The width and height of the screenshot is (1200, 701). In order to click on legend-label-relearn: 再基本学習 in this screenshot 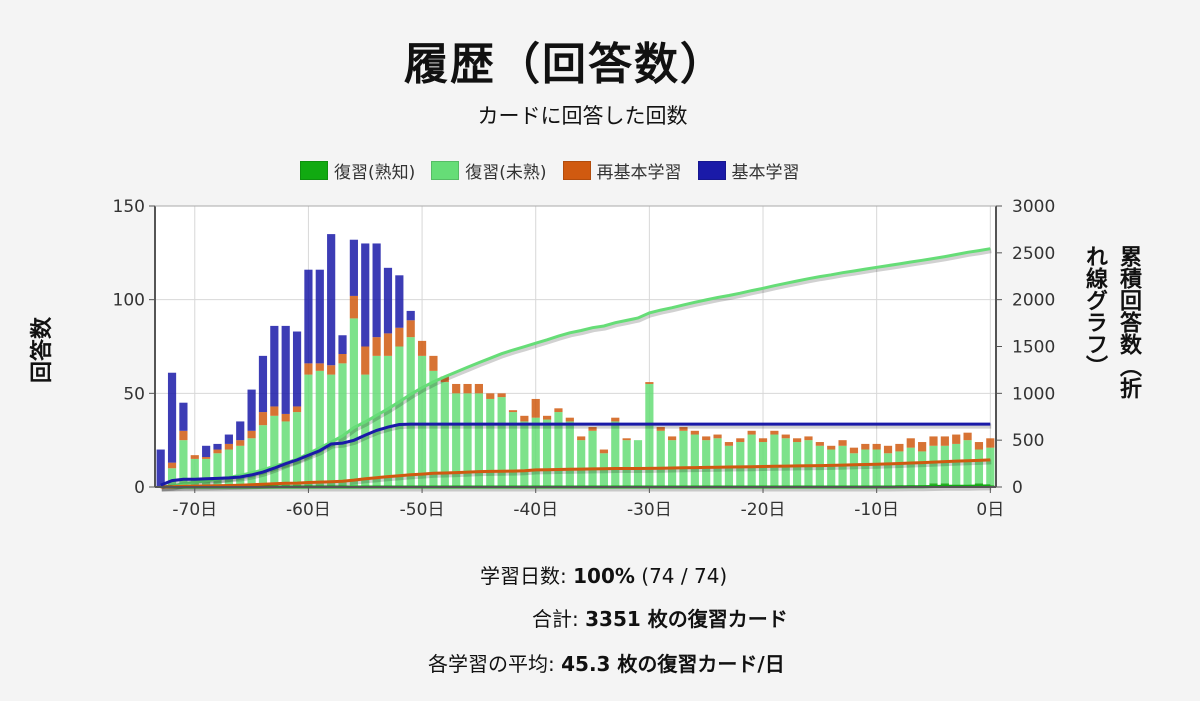, I will do `click(639, 173)`.